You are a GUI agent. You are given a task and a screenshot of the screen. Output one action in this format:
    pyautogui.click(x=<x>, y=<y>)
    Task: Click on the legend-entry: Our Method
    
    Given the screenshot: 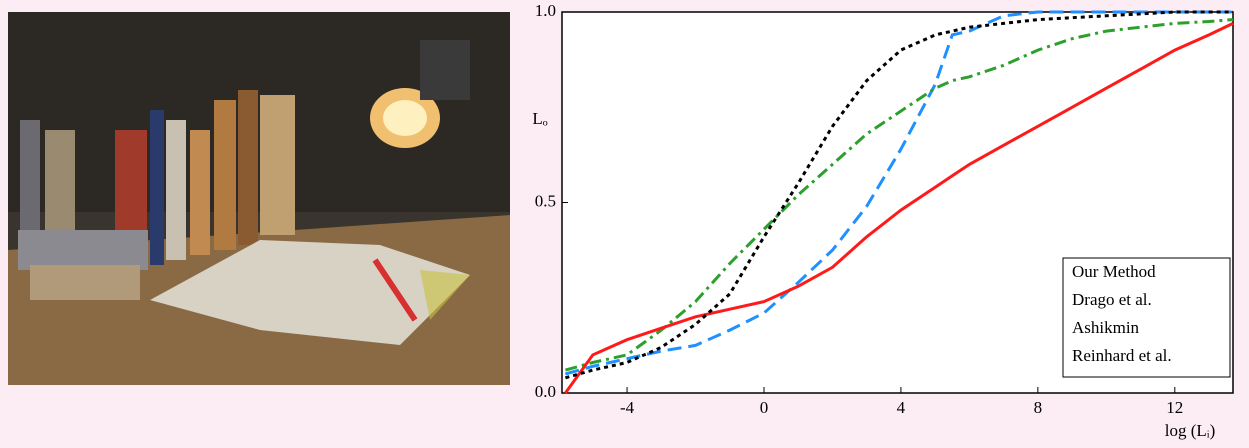 What is the action you would take?
    pyautogui.click(x=1114, y=271)
    